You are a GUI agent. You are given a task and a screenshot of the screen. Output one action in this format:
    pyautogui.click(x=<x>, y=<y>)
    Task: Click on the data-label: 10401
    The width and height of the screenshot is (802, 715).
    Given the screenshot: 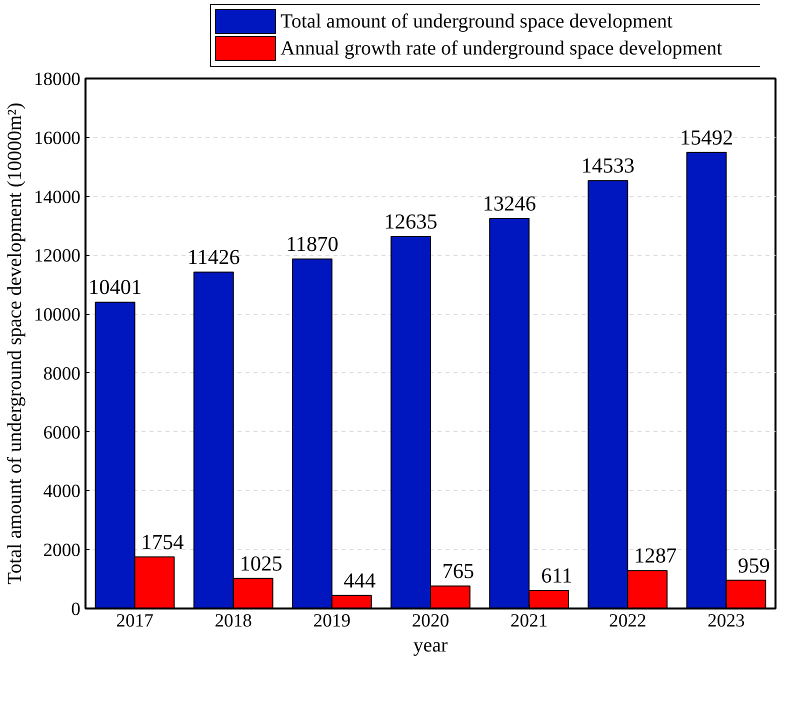 What is the action you would take?
    pyautogui.click(x=115, y=287)
    